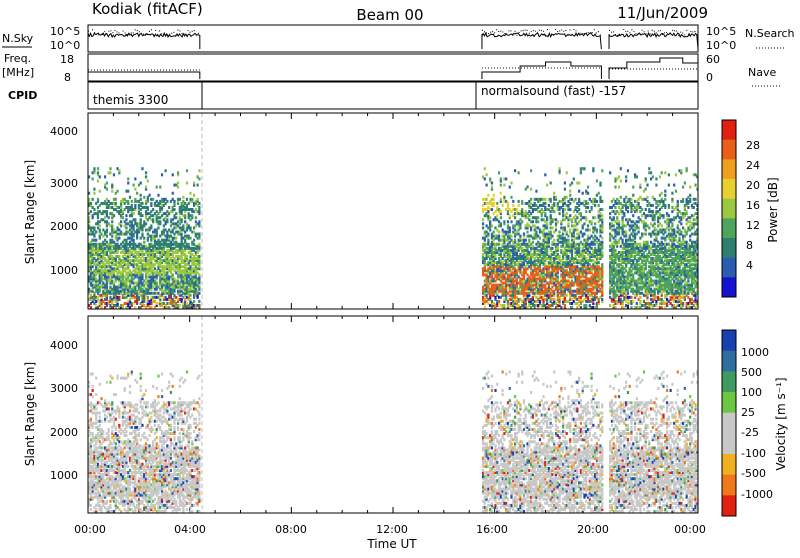 Image resolution: width=800 pixels, height=558 pixels. Describe the element at coordinates (65, 31) in the screenshot. I see `nsky-tick-top: 10^5` at that location.